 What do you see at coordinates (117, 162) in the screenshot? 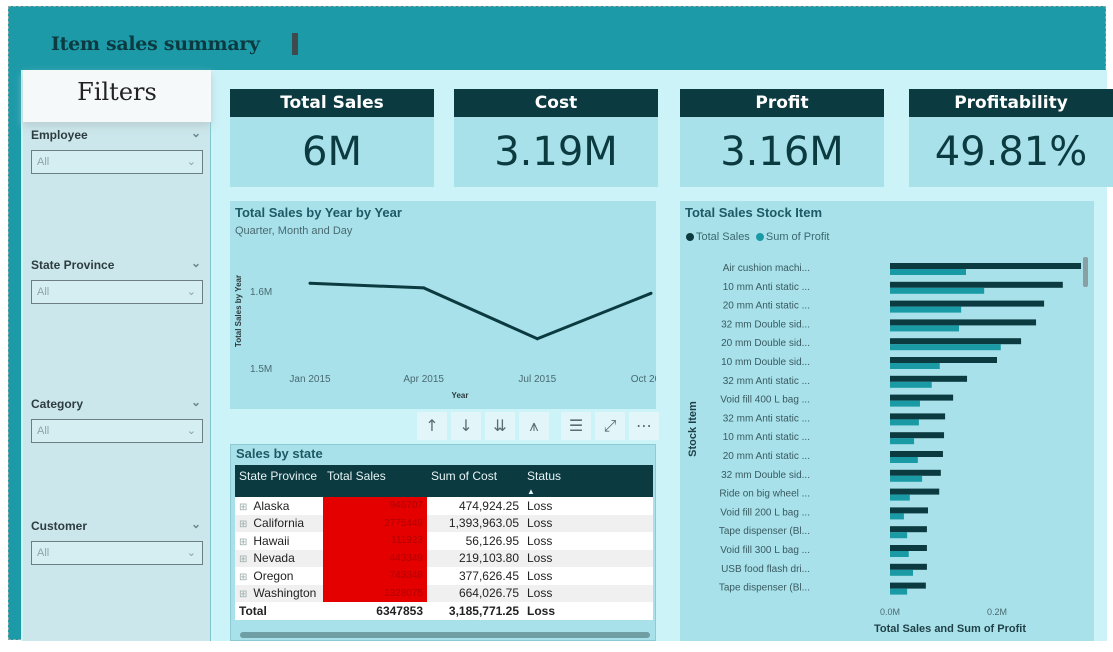
I see `employee-dropdown: All ⌄` at bounding box center [117, 162].